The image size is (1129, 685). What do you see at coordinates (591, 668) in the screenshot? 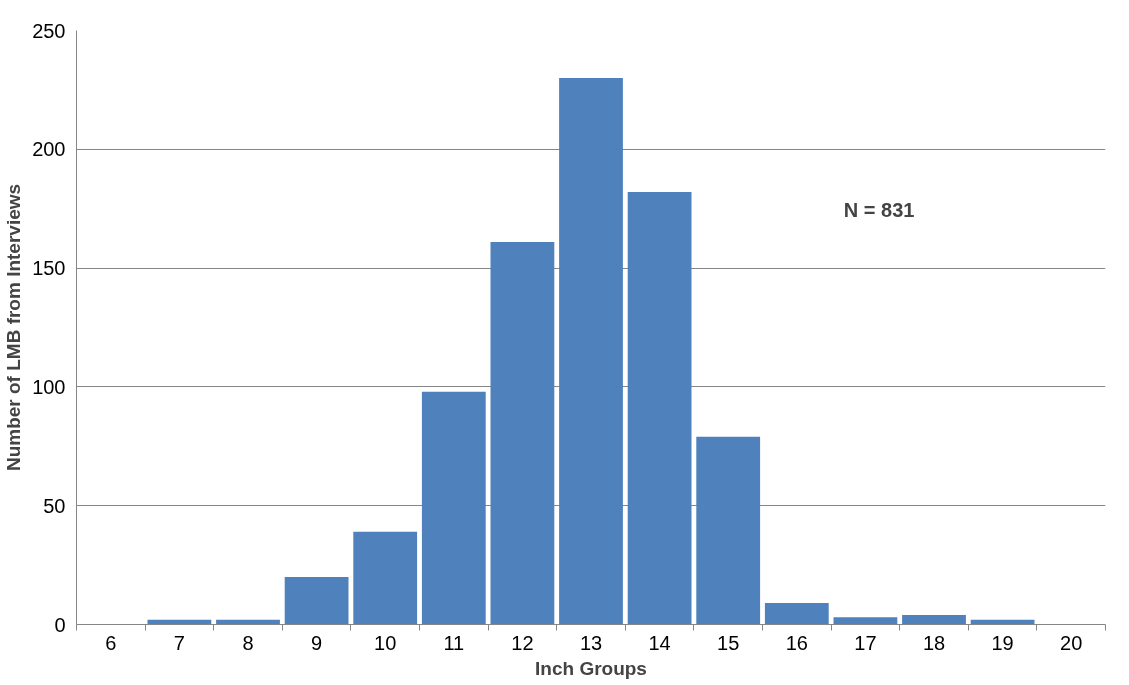
I see `x-axis-title: Inch Groups` at bounding box center [591, 668].